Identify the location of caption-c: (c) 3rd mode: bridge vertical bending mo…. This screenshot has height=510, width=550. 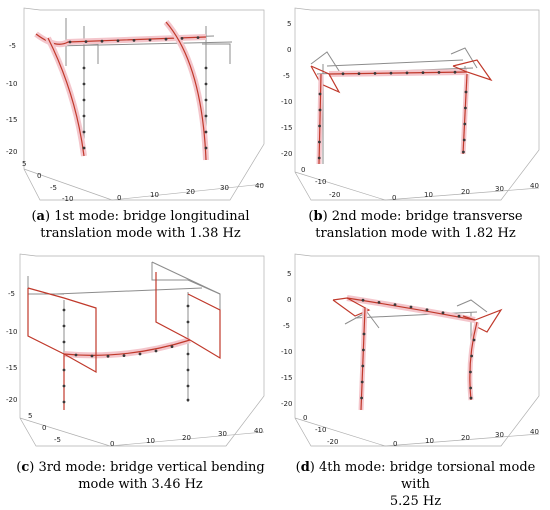
(140, 476).